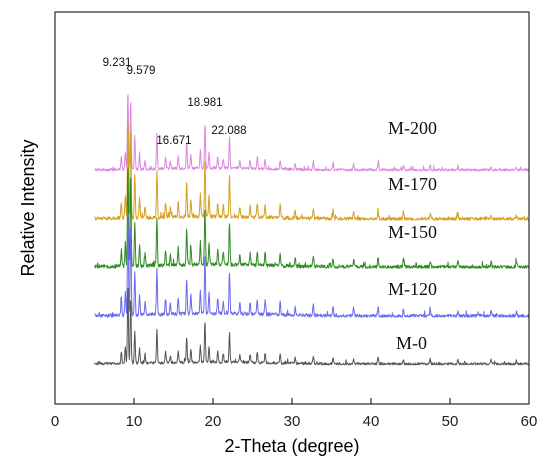  I want to click on peak-label: 22.088, so click(228, 131).